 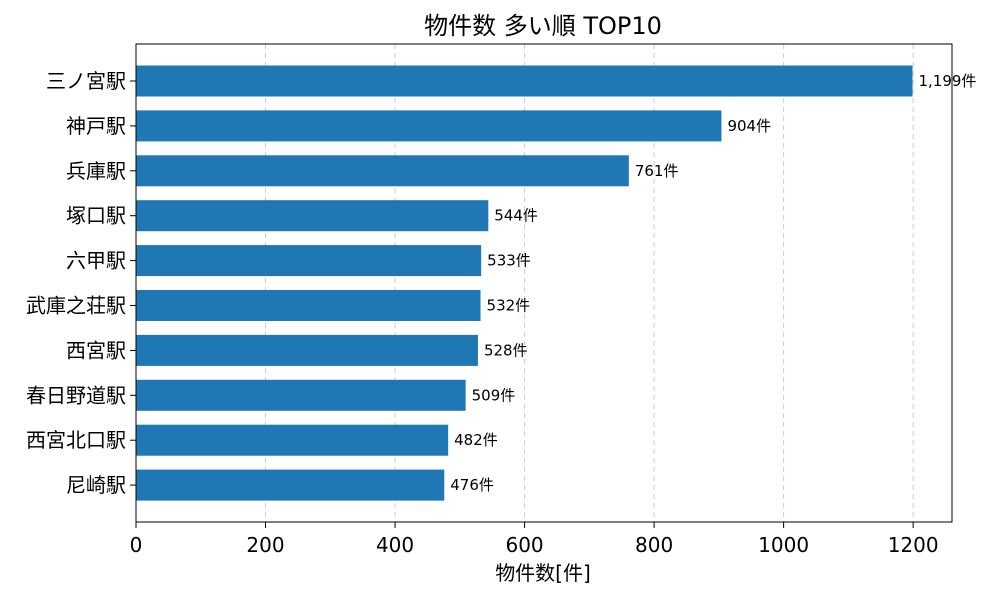 What do you see at coordinates (265, 545) in the screenshot?
I see `x-tick-label: 200` at bounding box center [265, 545].